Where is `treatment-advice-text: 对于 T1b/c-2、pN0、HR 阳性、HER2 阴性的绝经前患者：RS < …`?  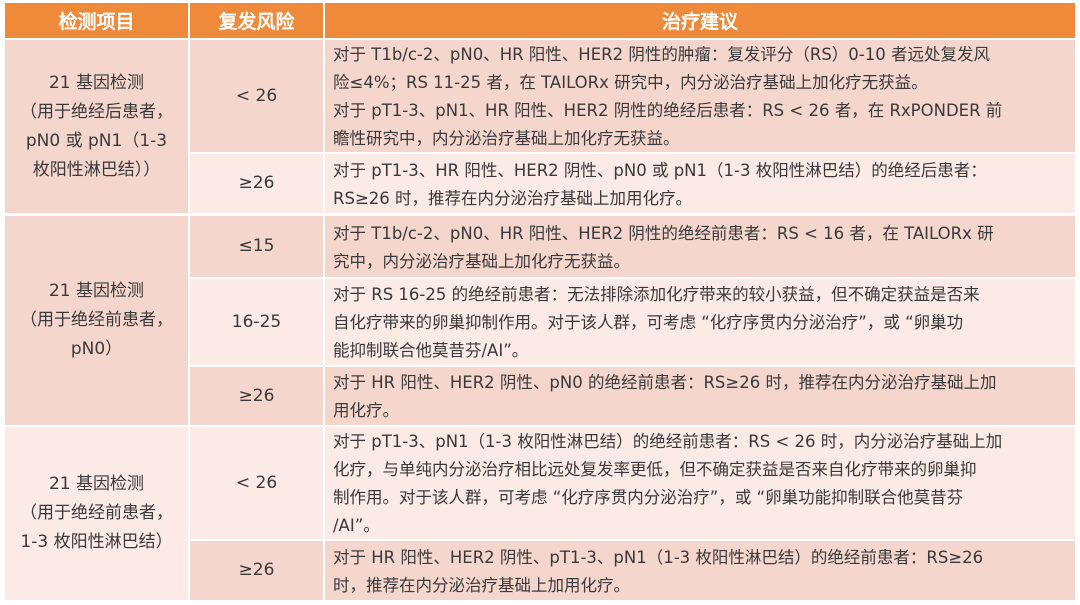
treatment-advice-text: 对于 T1b/c-2、pN0、HR 阳性、HER2 阴性的绝经前患者：RS < … is located at coordinates (663, 233).